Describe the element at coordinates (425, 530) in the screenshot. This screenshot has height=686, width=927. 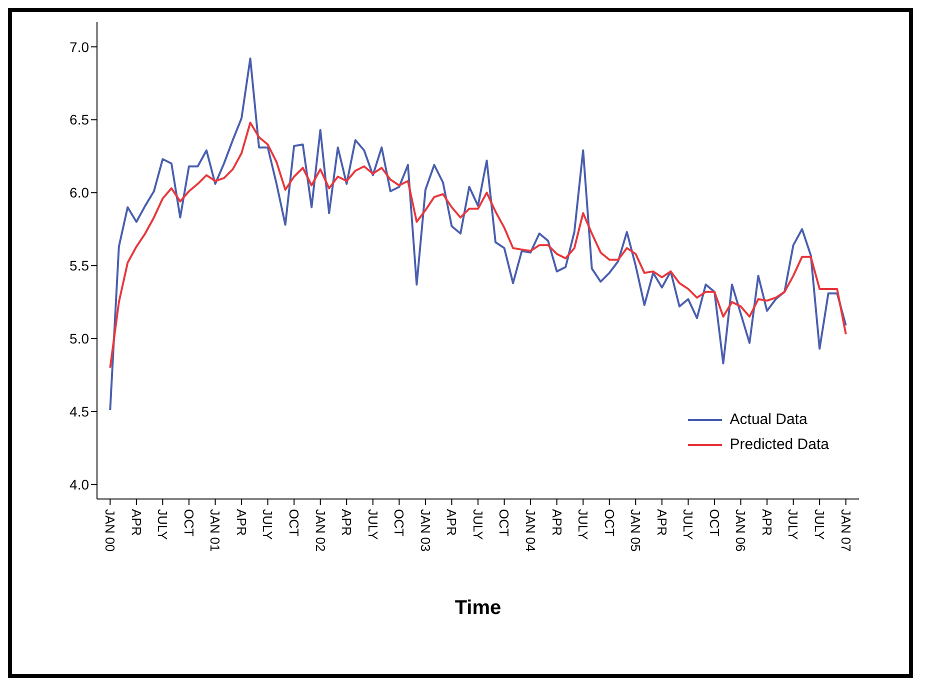
I see `x-tick-label: JAN 03` at that location.